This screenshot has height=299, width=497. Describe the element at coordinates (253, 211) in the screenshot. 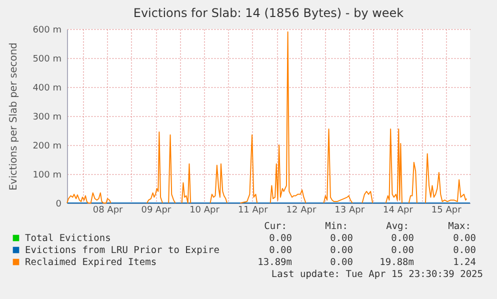

I see `x-tick-label: 11 Apr` at that location.